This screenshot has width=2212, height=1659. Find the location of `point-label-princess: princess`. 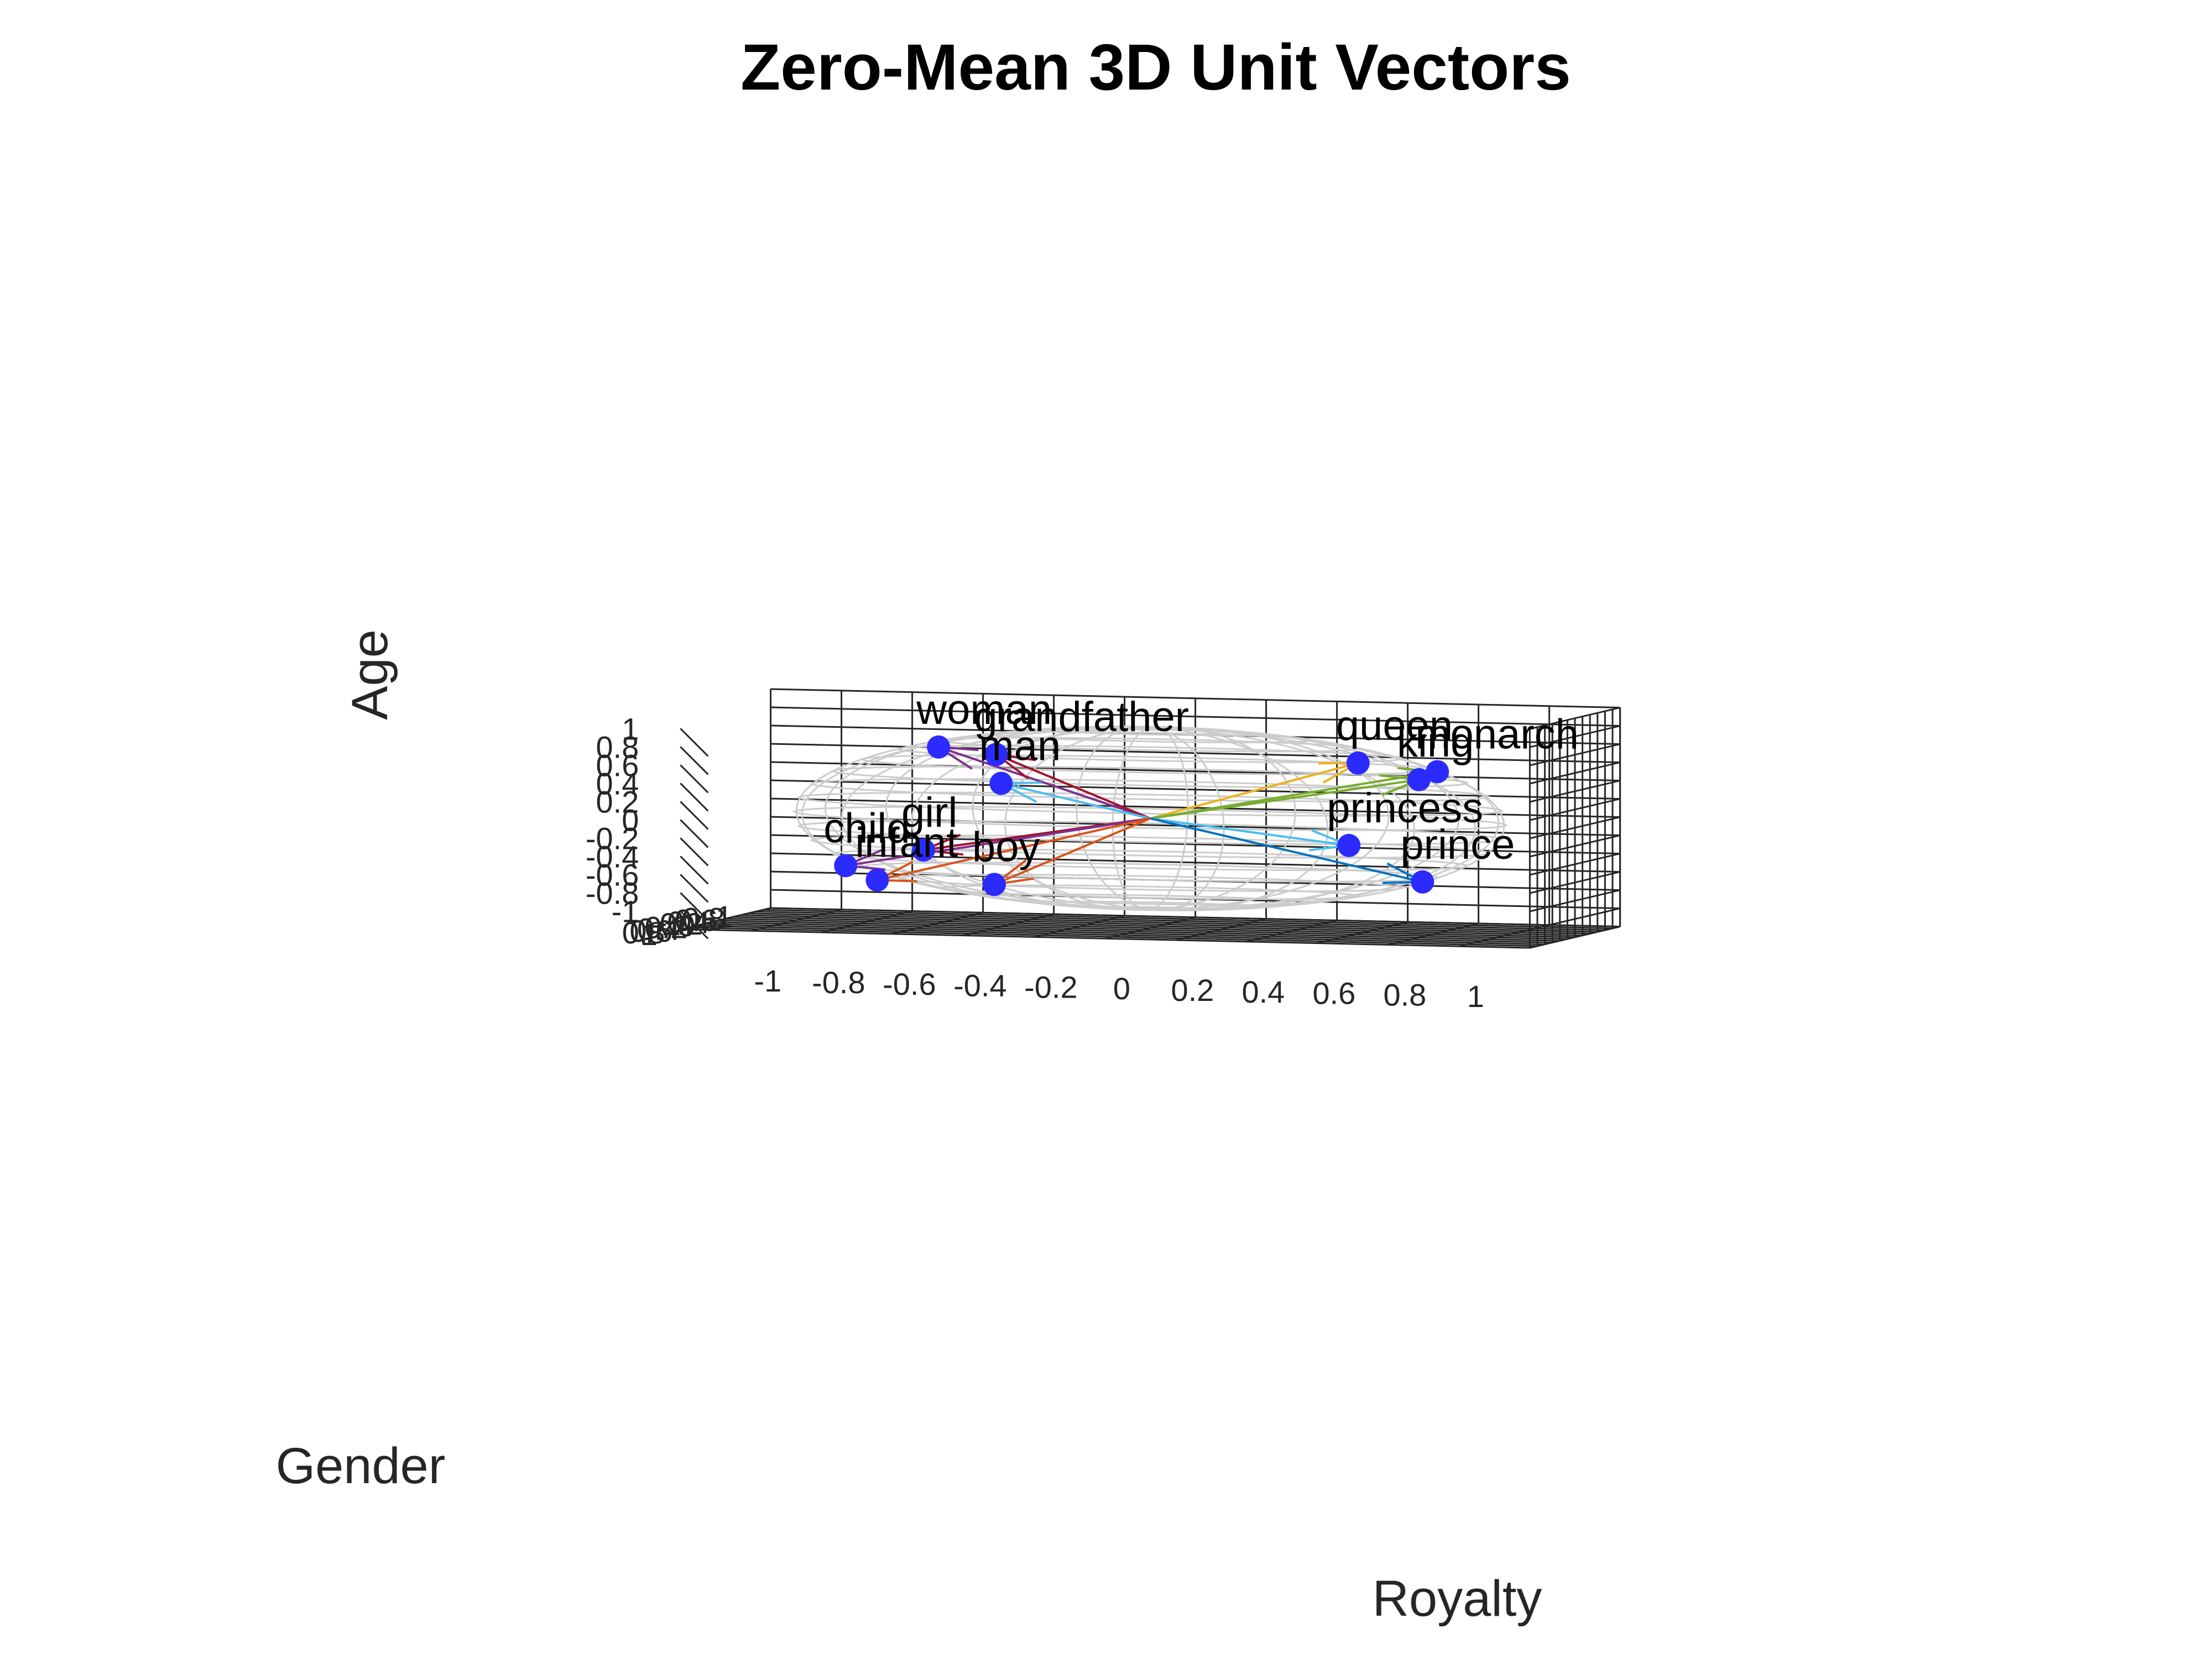

point-label-princess: princess is located at coordinates (1405, 808).